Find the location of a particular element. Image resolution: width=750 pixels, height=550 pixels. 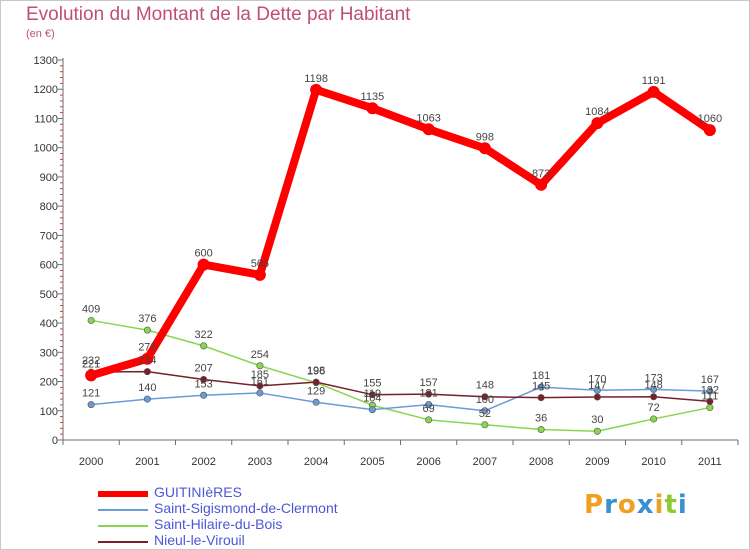

data-label: 69 is located at coordinates (429, 409).